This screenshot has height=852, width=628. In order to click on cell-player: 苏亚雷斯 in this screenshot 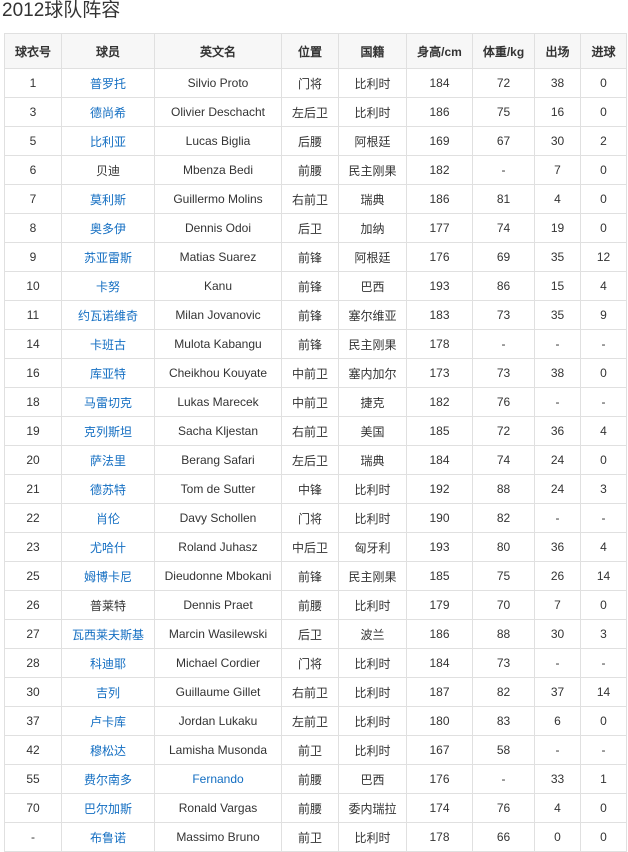, I will do `click(108, 257)`.